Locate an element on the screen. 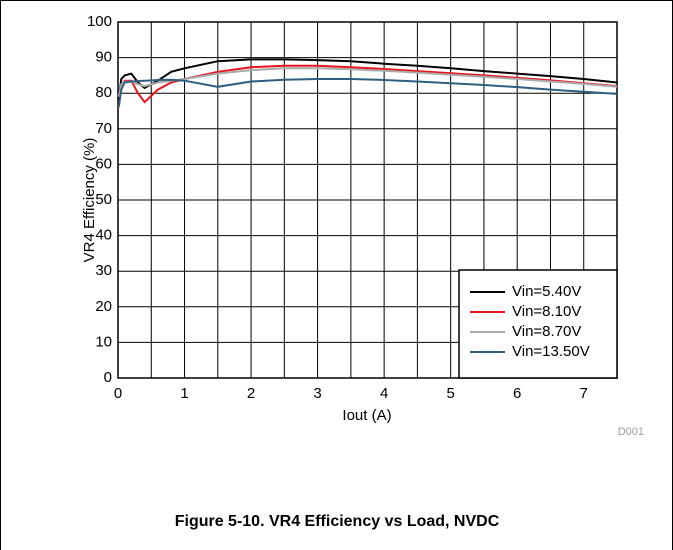 This screenshot has width=673, height=550. x-tick-label: 3 is located at coordinates (317, 393).